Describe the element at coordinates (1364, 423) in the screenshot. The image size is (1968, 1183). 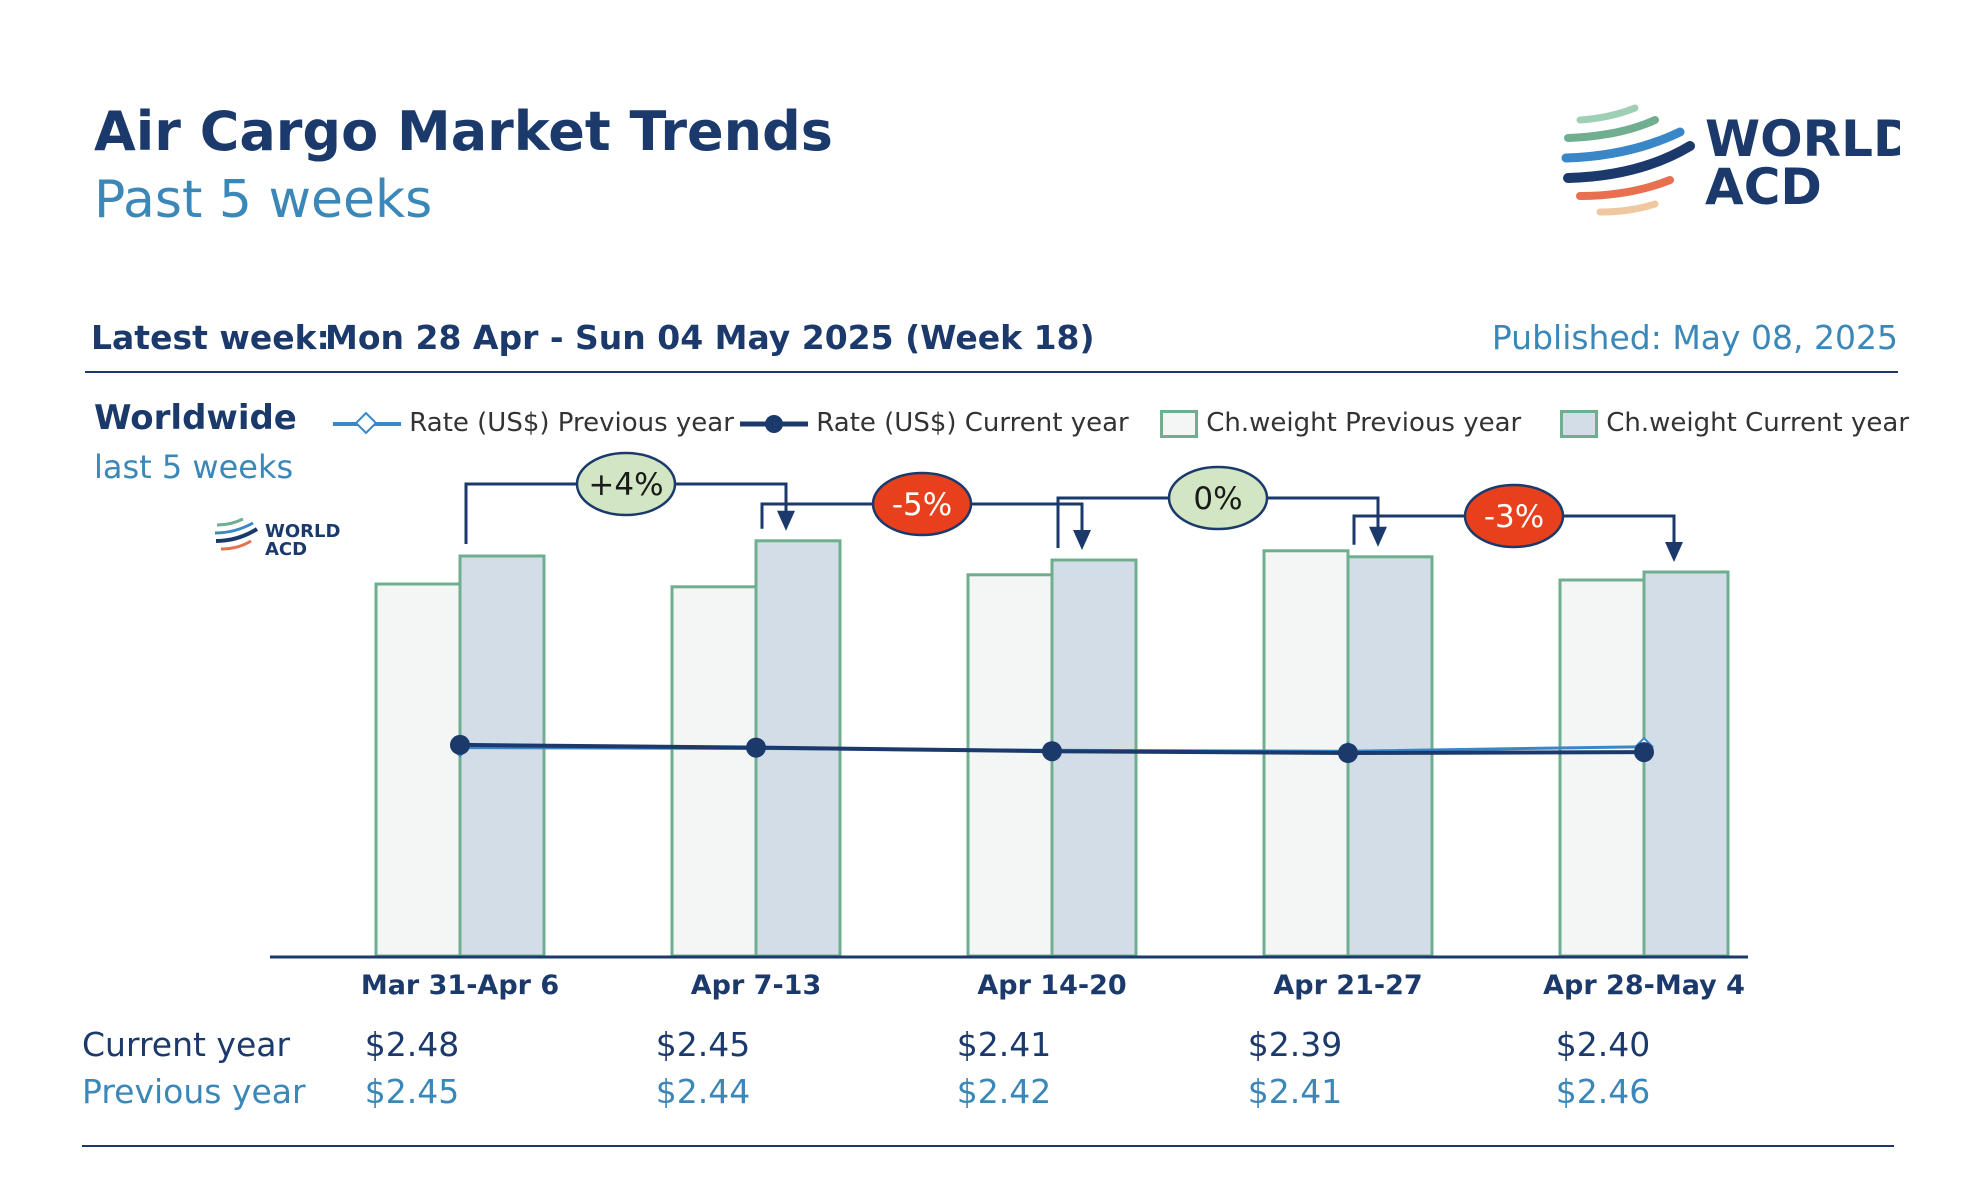
I see `legend-label: Ch.weight Previous year` at that location.